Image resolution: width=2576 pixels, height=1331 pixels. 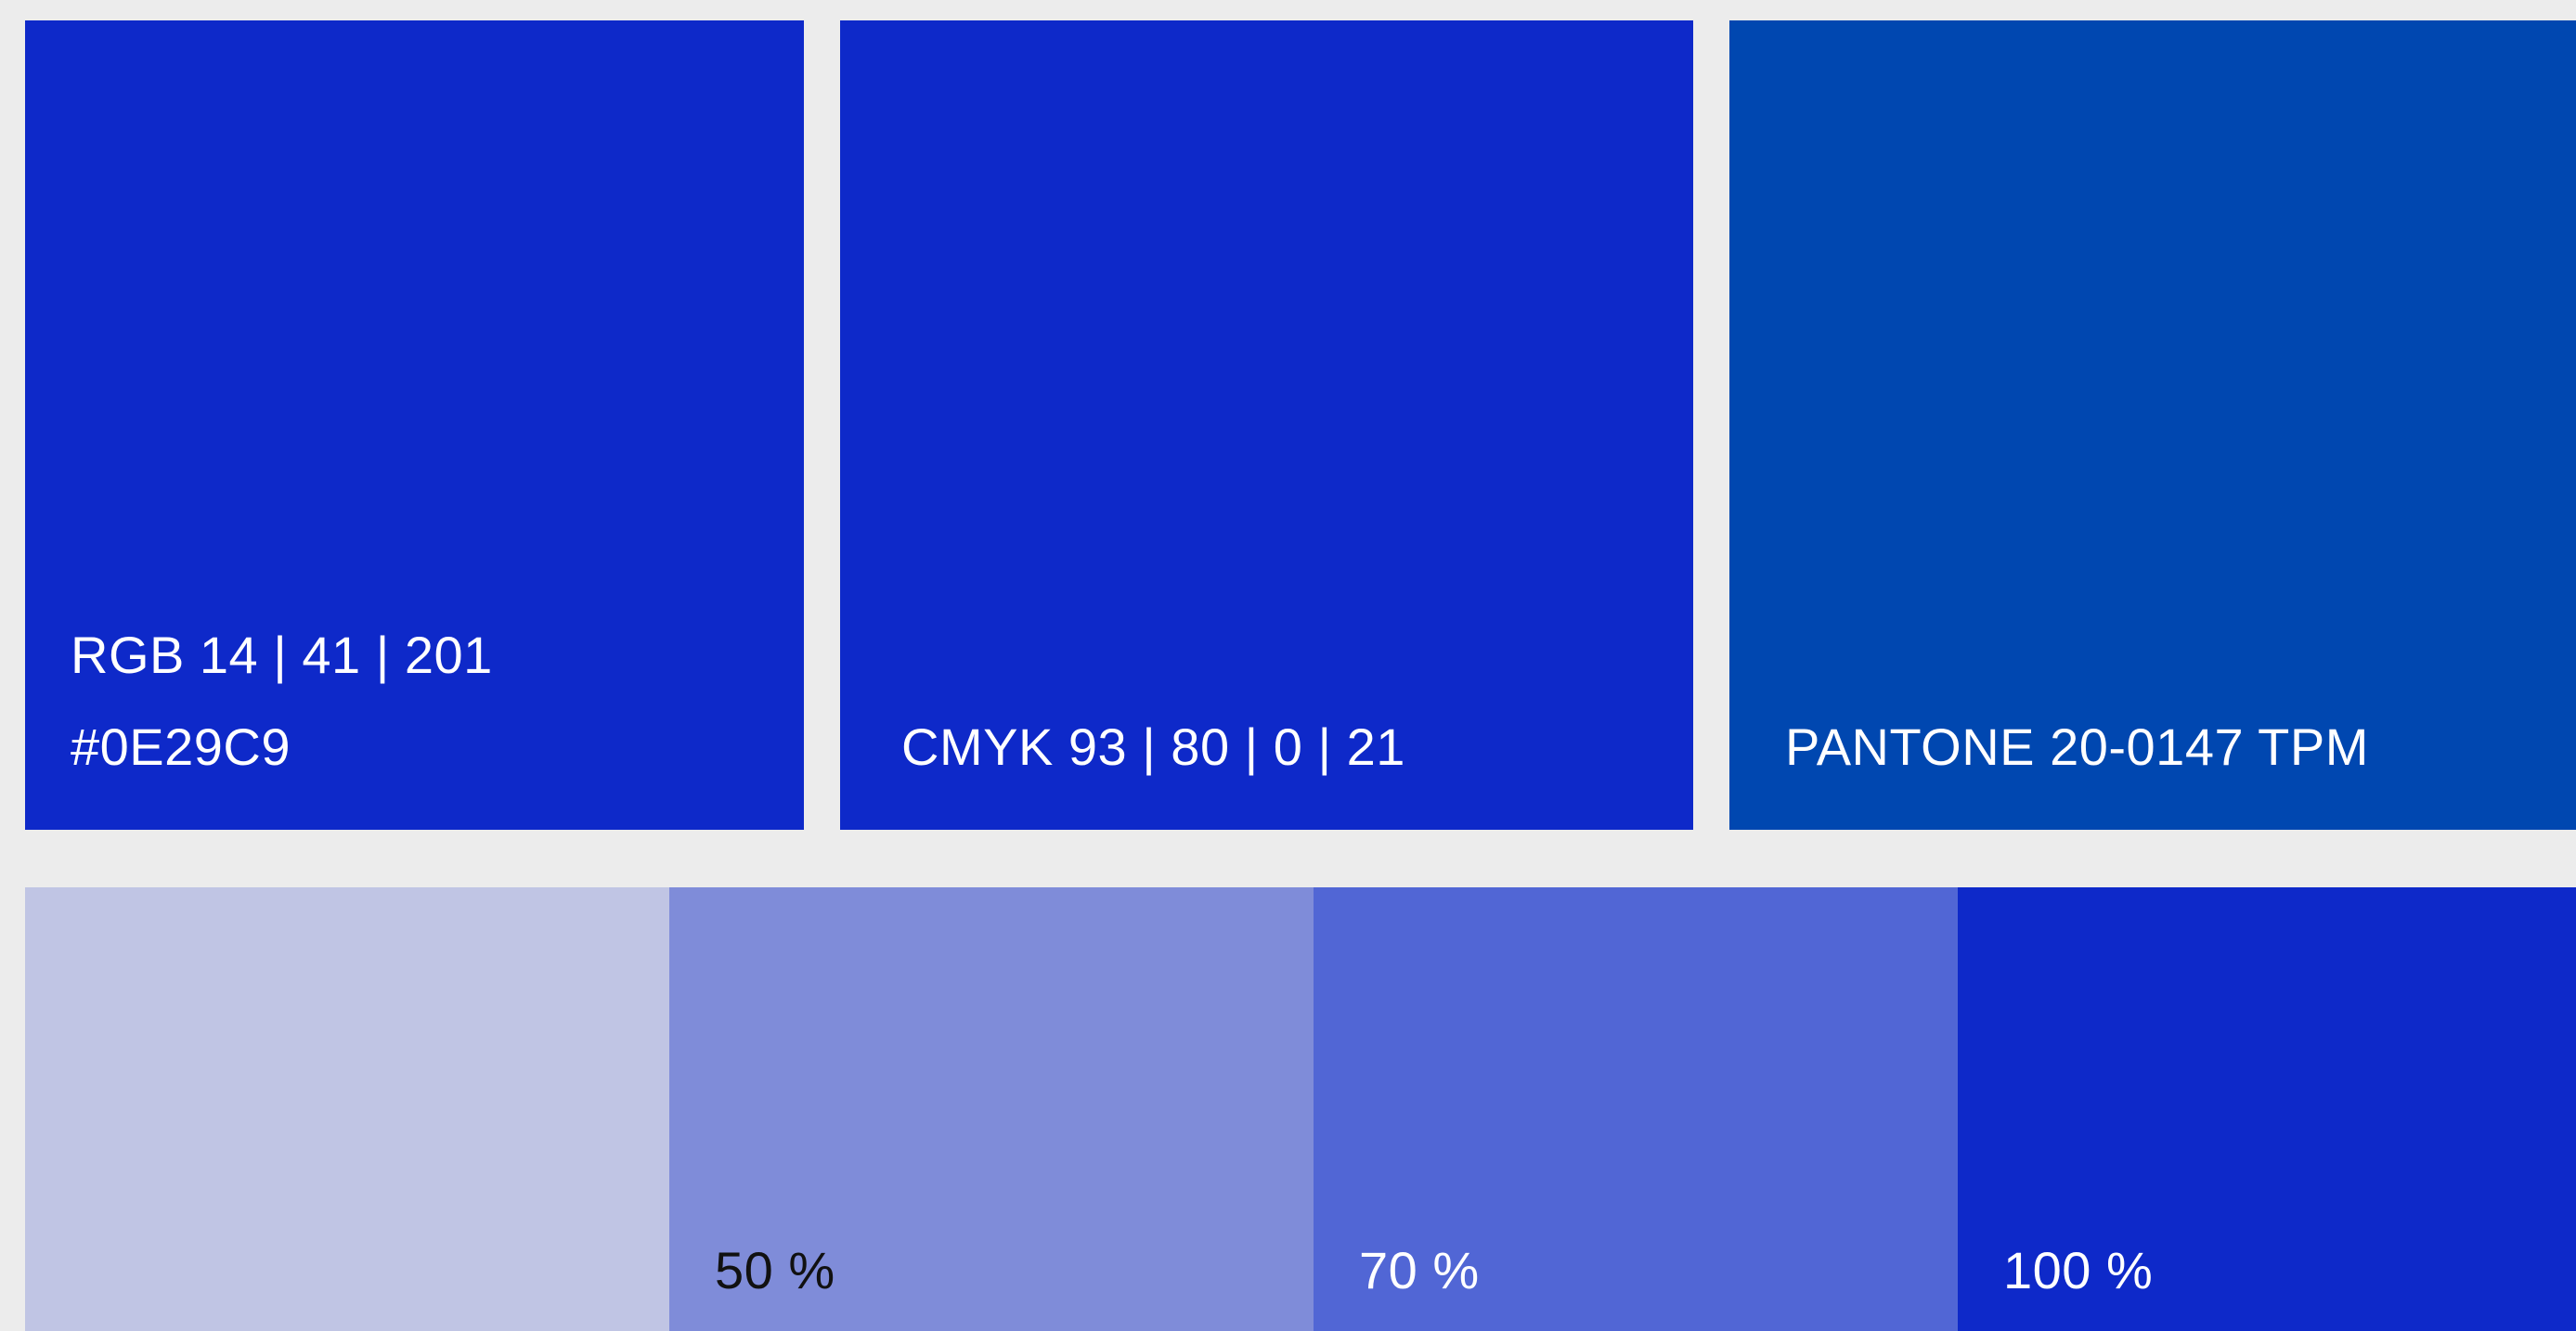 What do you see at coordinates (181, 746) in the screenshot?
I see `hex-value-label: #0E29C9` at bounding box center [181, 746].